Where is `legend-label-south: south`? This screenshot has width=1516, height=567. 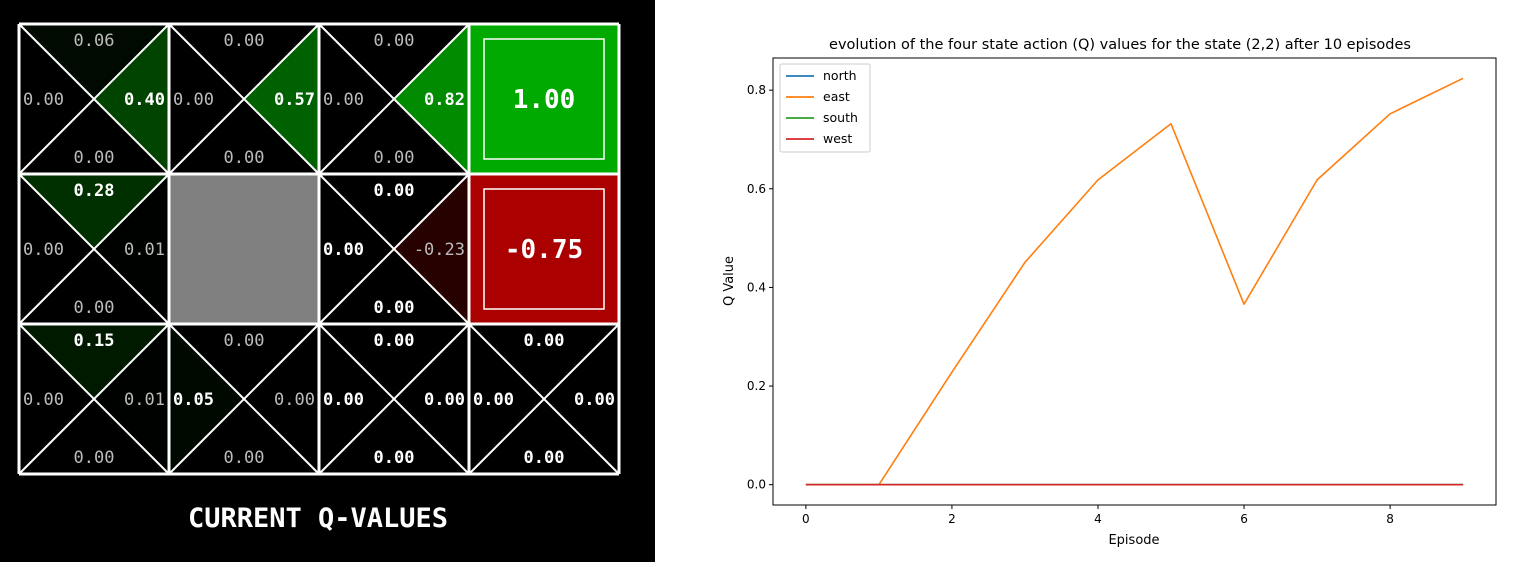 legend-label-south: south is located at coordinates (840, 117).